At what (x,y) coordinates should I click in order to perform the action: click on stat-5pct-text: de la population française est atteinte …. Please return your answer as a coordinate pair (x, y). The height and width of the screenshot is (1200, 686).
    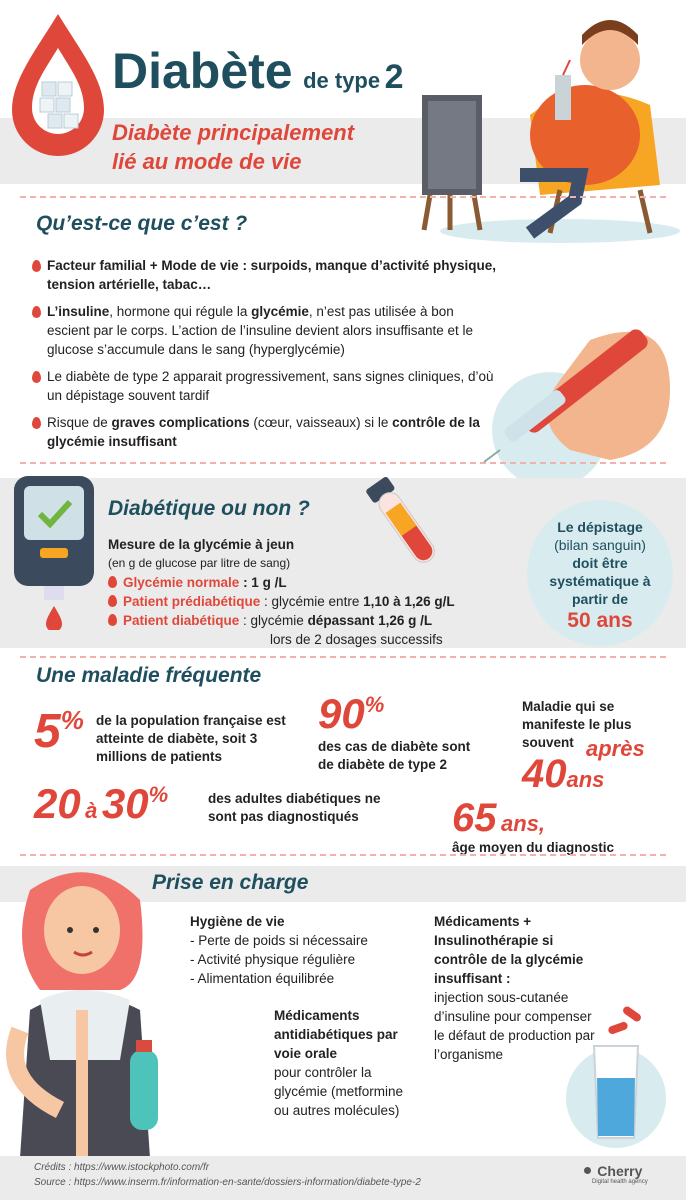
    Looking at the image, I should click on (191, 738).